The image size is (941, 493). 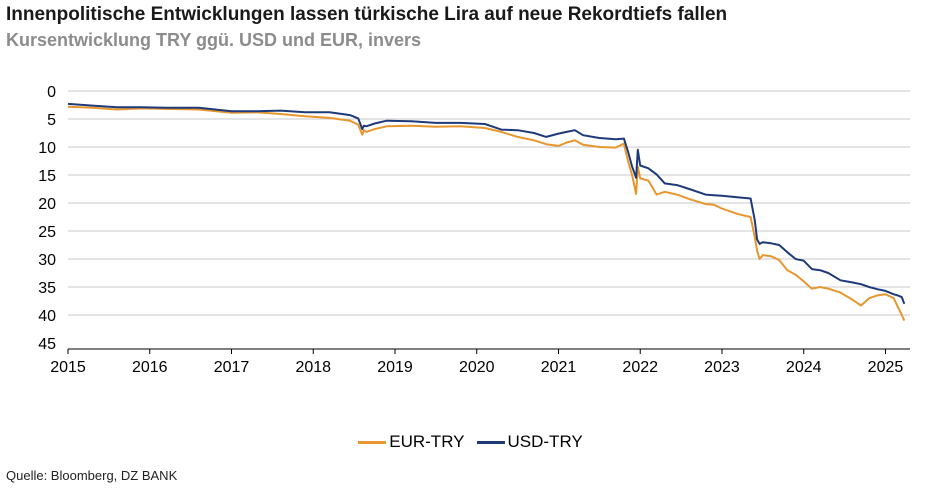 I want to click on x-tick-label-2021: 2021, so click(x=559, y=367).